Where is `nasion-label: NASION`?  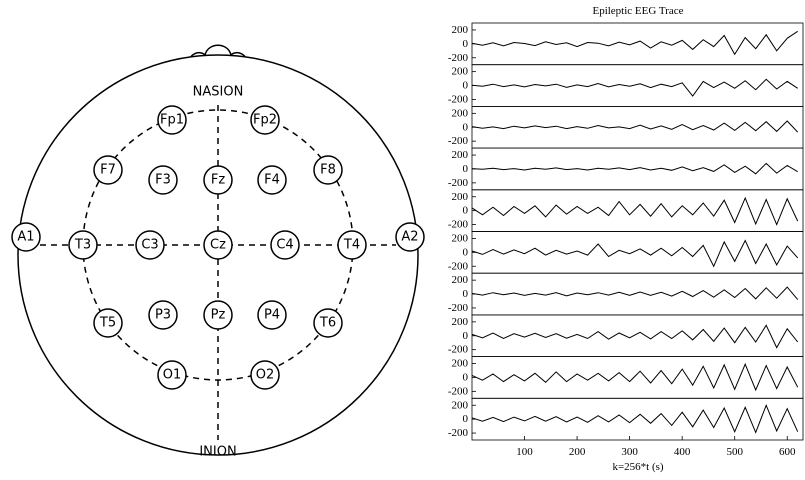 nasion-label: NASION is located at coordinates (218, 92).